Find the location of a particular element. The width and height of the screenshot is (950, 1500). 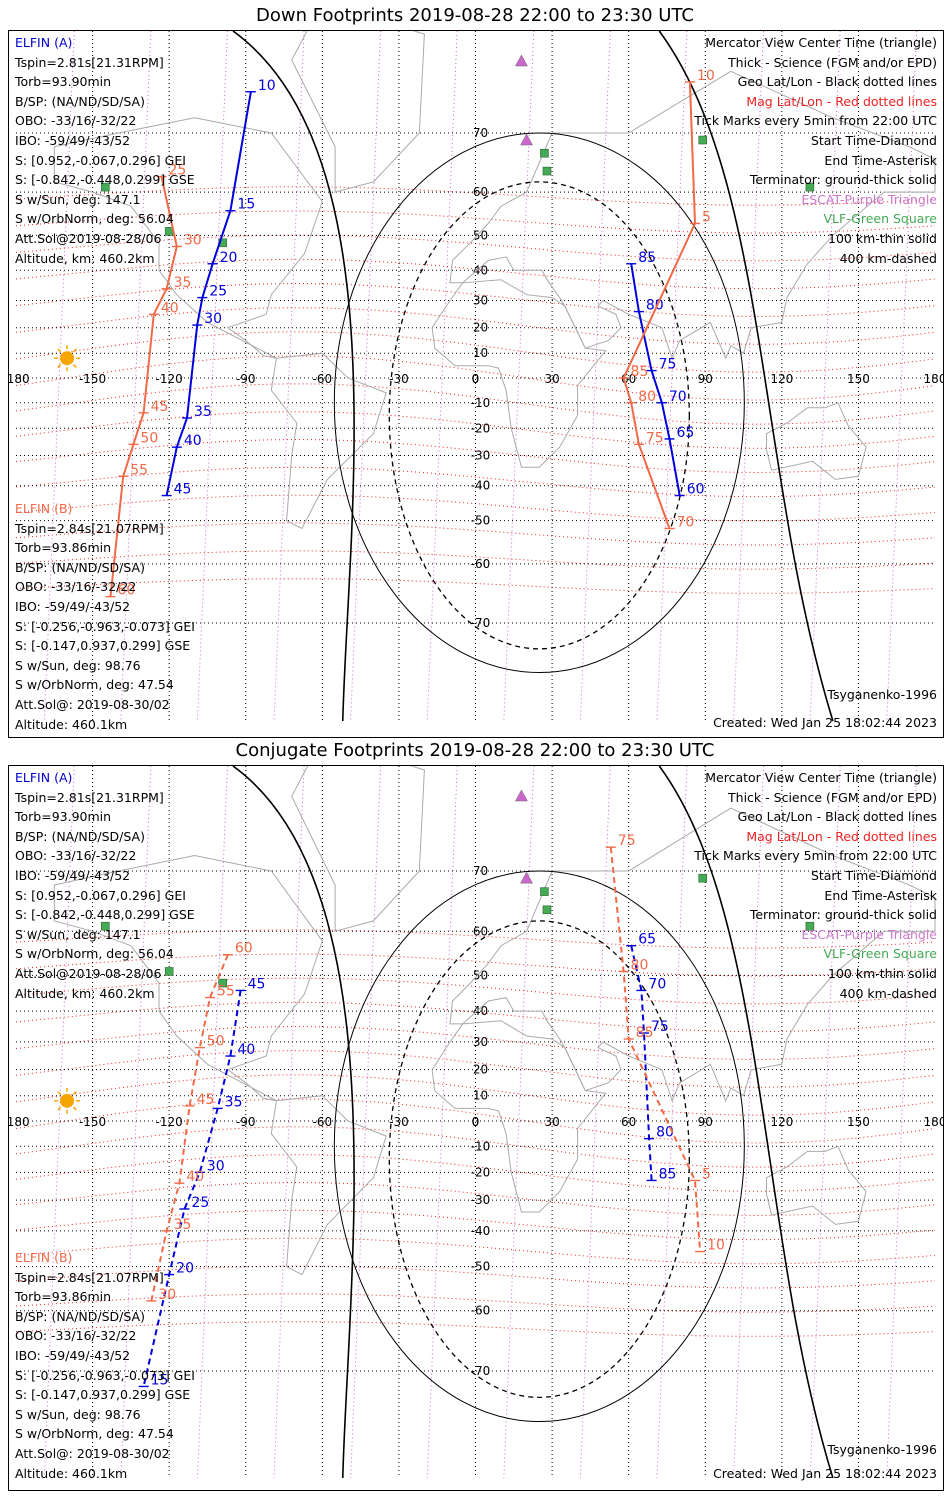

lat-tick-label: 10 is located at coordinates (480, 1096).